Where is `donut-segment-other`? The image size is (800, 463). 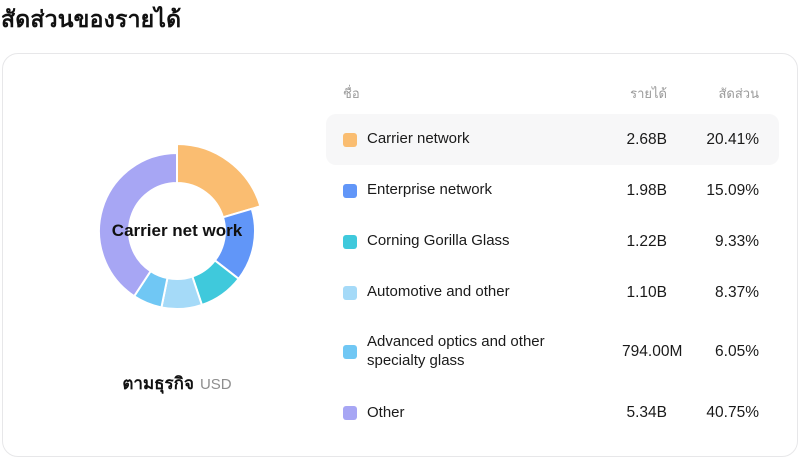 donut-segment-other is located at coordinates (138, 225).